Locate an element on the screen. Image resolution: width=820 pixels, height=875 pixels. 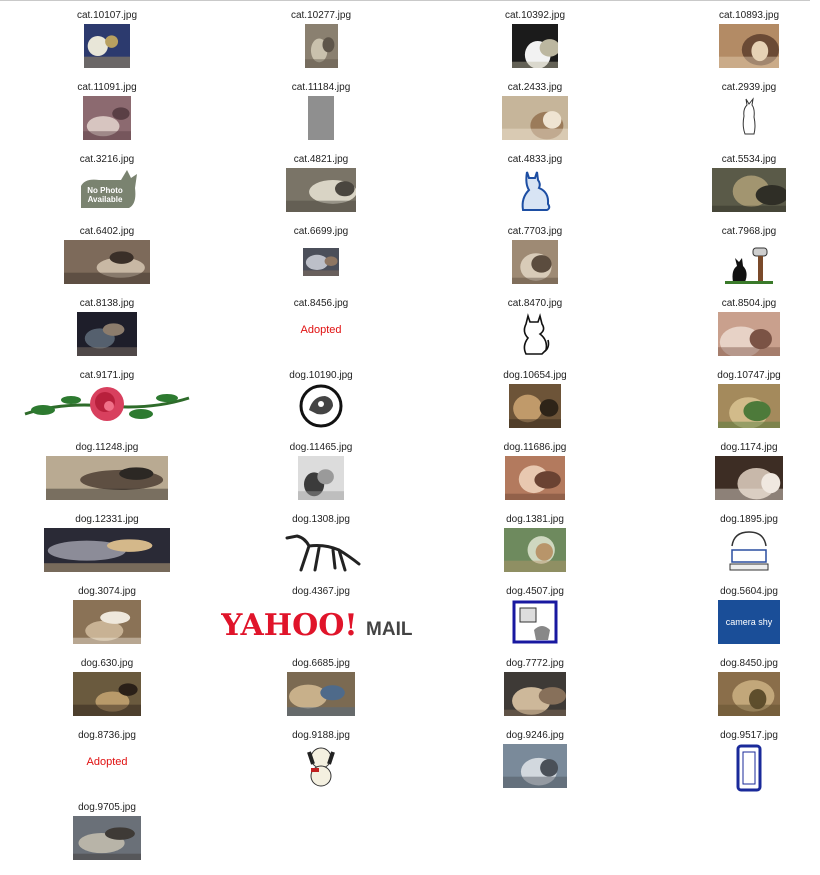
thumbnail-image: No Photo Available is located at coordinates (107, 190).